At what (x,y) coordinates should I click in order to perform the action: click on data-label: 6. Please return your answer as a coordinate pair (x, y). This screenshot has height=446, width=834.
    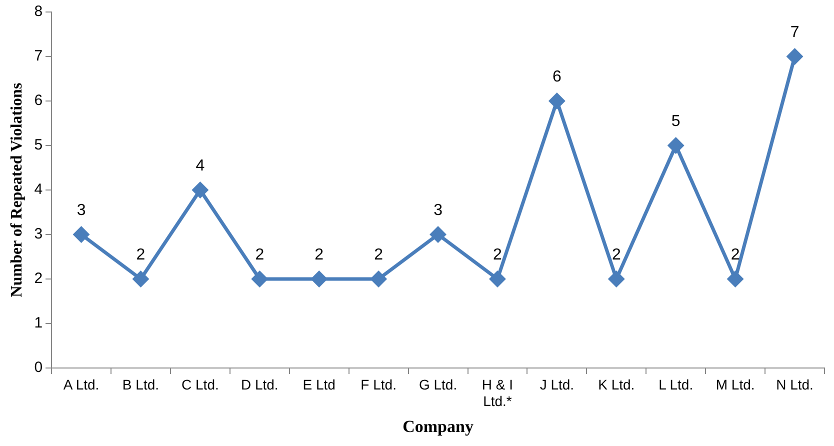
    Looking at the image, I should click on (557, 77).